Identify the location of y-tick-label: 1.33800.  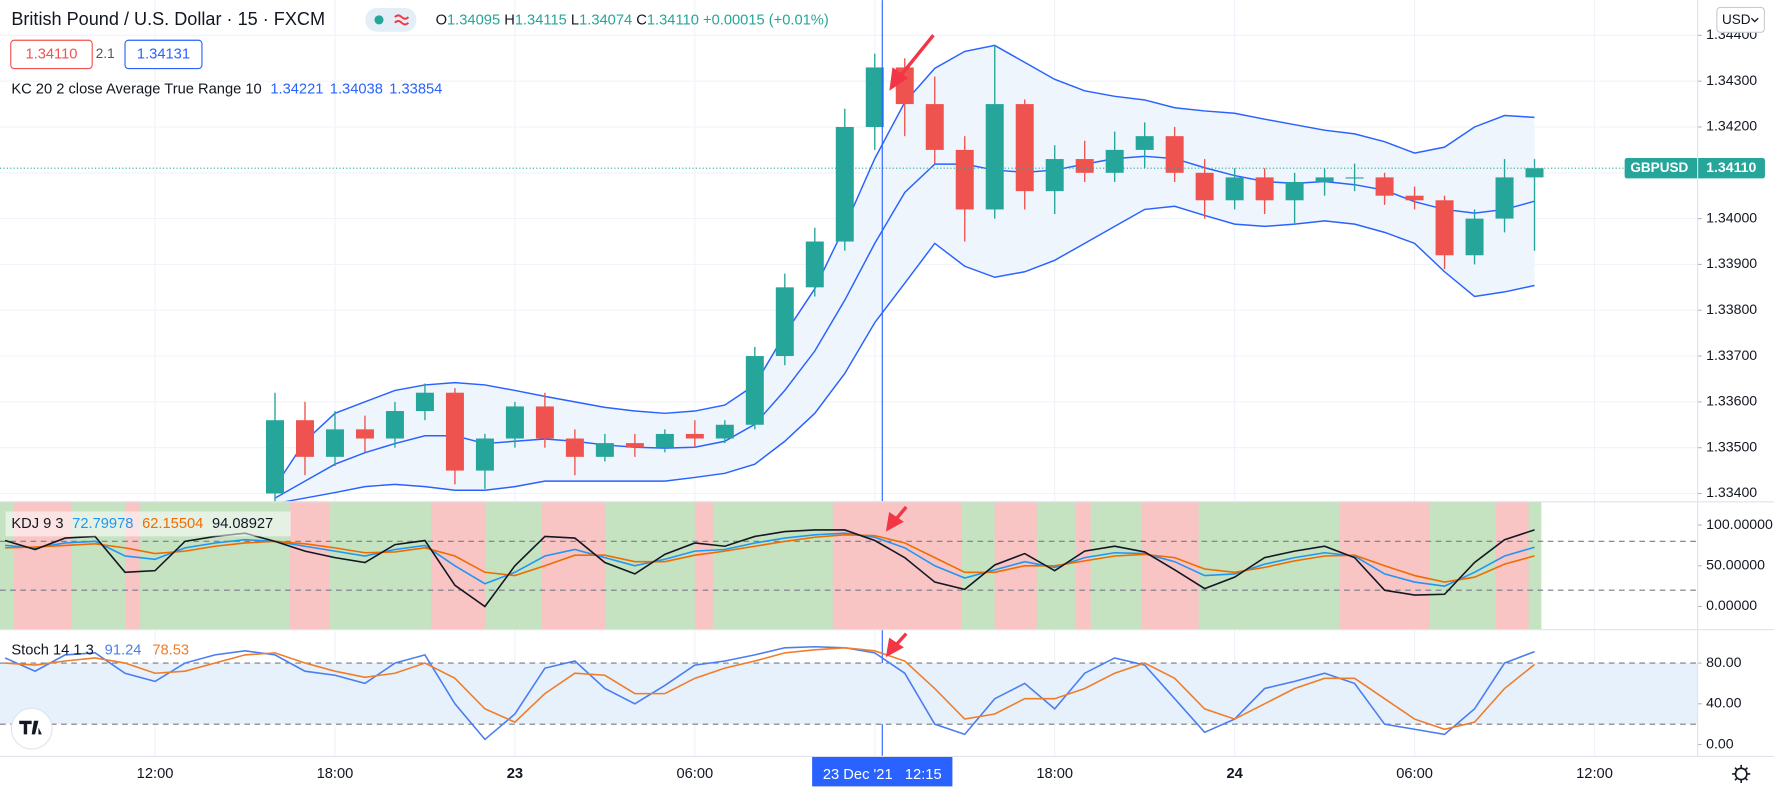
(1731, 309).